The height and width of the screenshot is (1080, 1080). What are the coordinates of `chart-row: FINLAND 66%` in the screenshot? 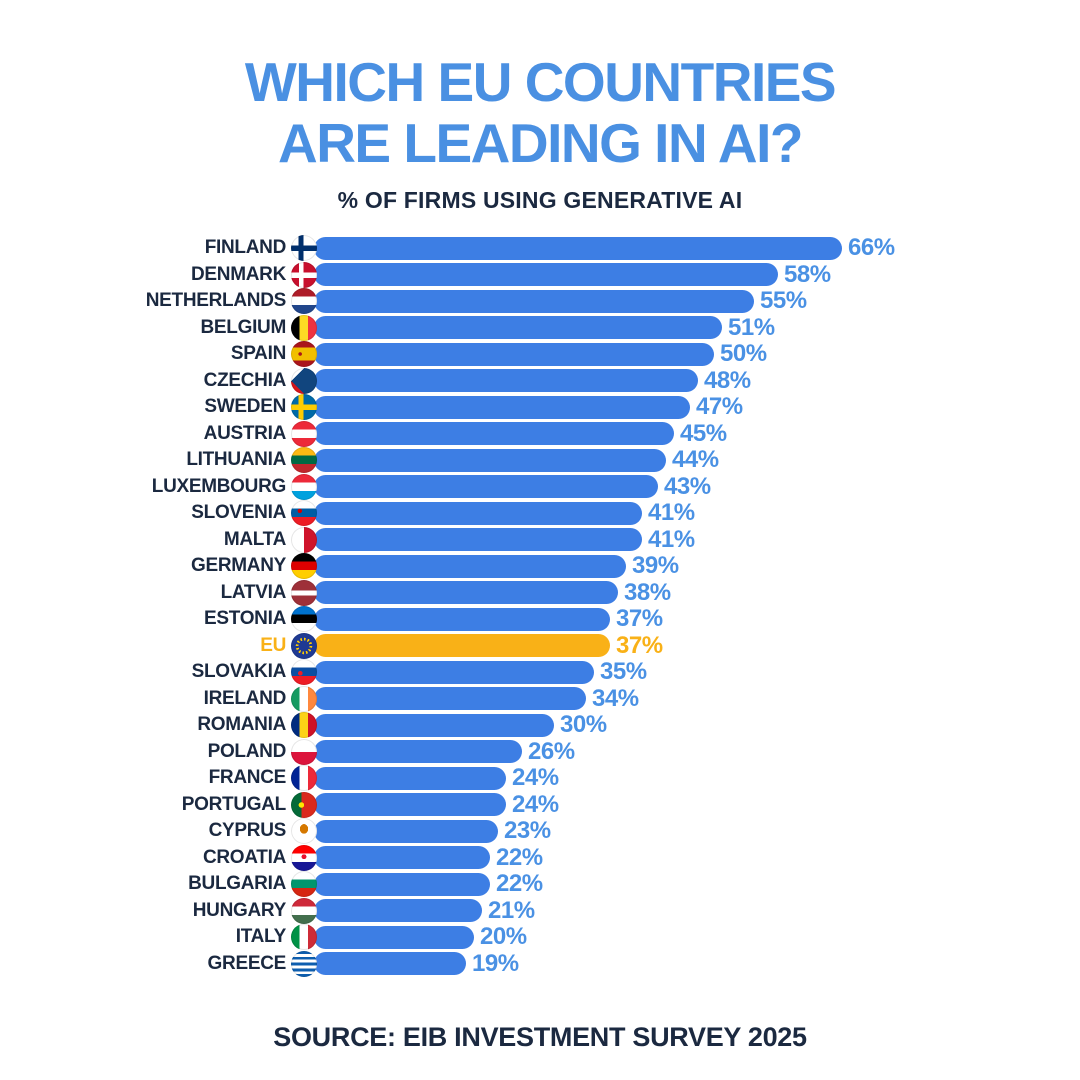 It's located at (472, 248).